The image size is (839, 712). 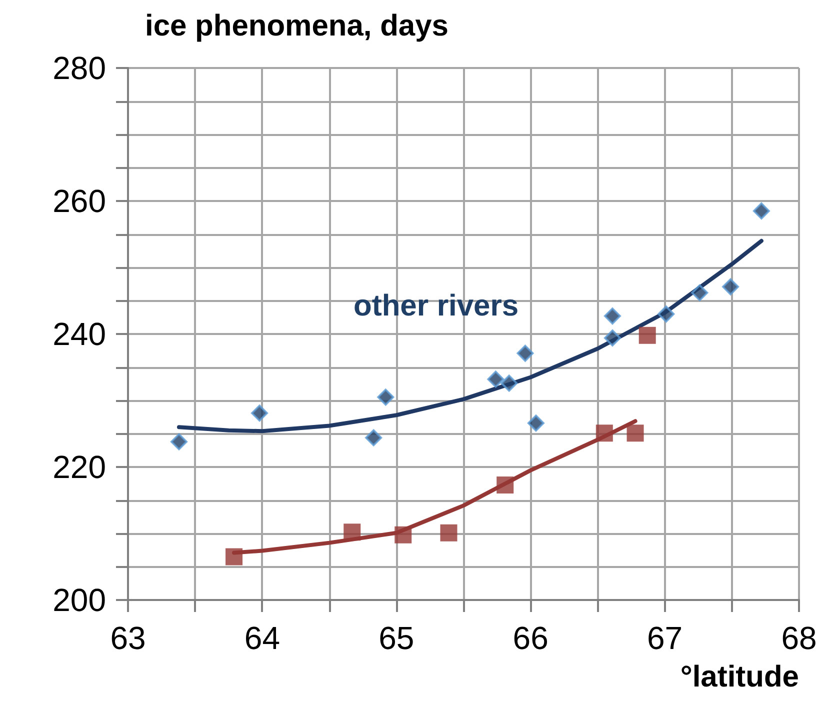 I want to click on x-tick-label: 63, so click(x=128, y=638).